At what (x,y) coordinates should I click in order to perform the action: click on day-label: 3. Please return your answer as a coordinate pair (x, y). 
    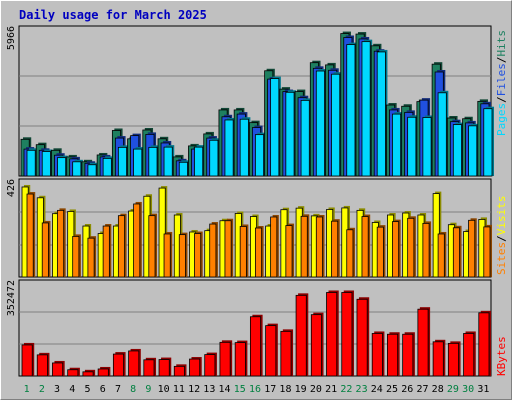
    Looking at the image, I should click on (57, 389).